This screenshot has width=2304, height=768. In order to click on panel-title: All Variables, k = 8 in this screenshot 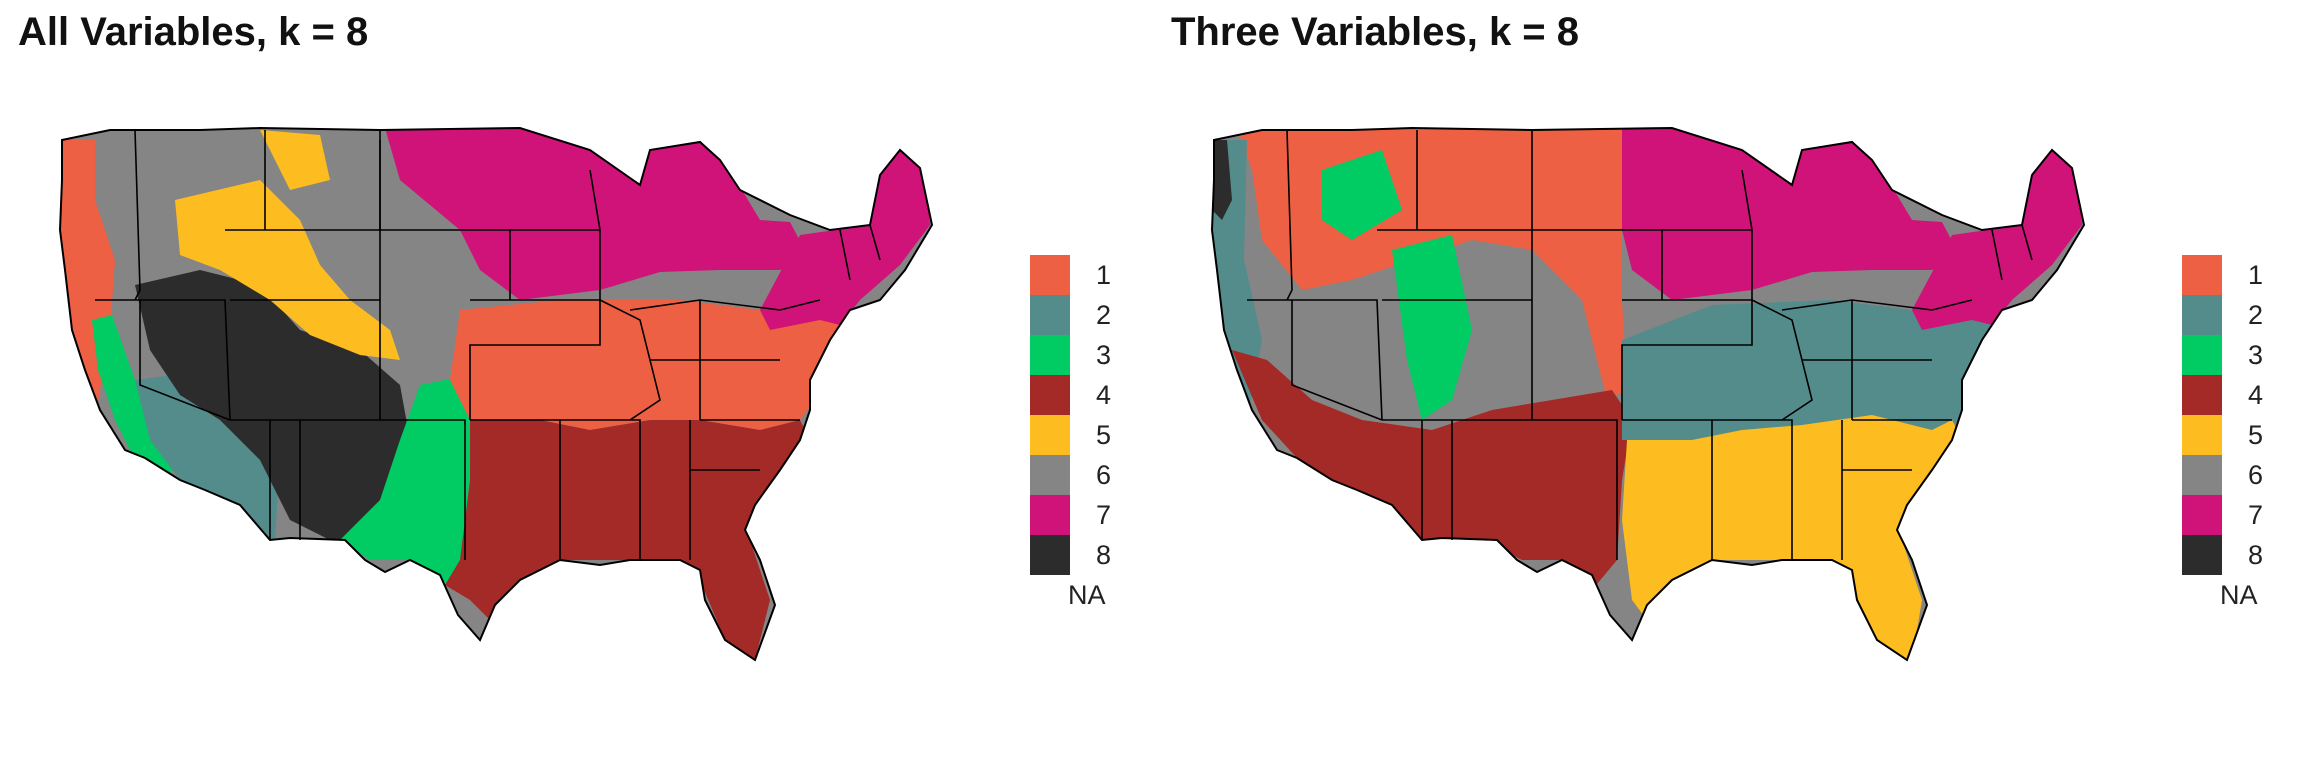, I will do `click(193, 32)`.